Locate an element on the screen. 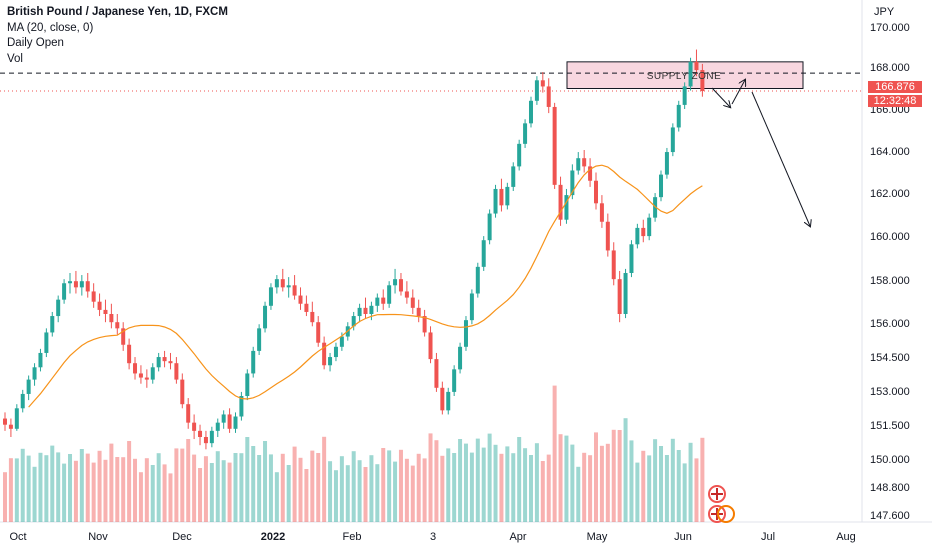 Image resolution: width=932 pixels, height=550 pixels. price-tick-label: 164.000 is located at coordinates (890, 152).